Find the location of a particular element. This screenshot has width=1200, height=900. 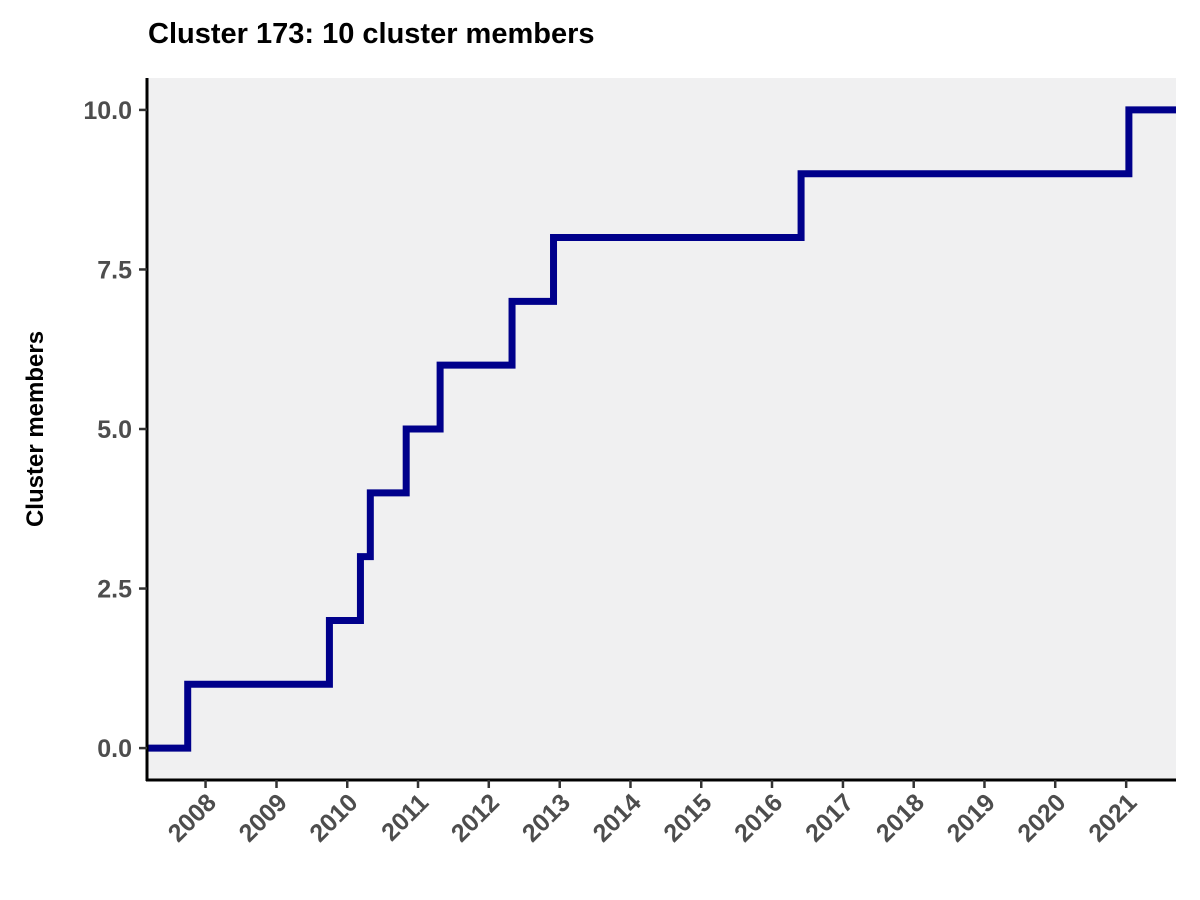

y-tick-label: 0.0 is located at coordinates (114, 749).